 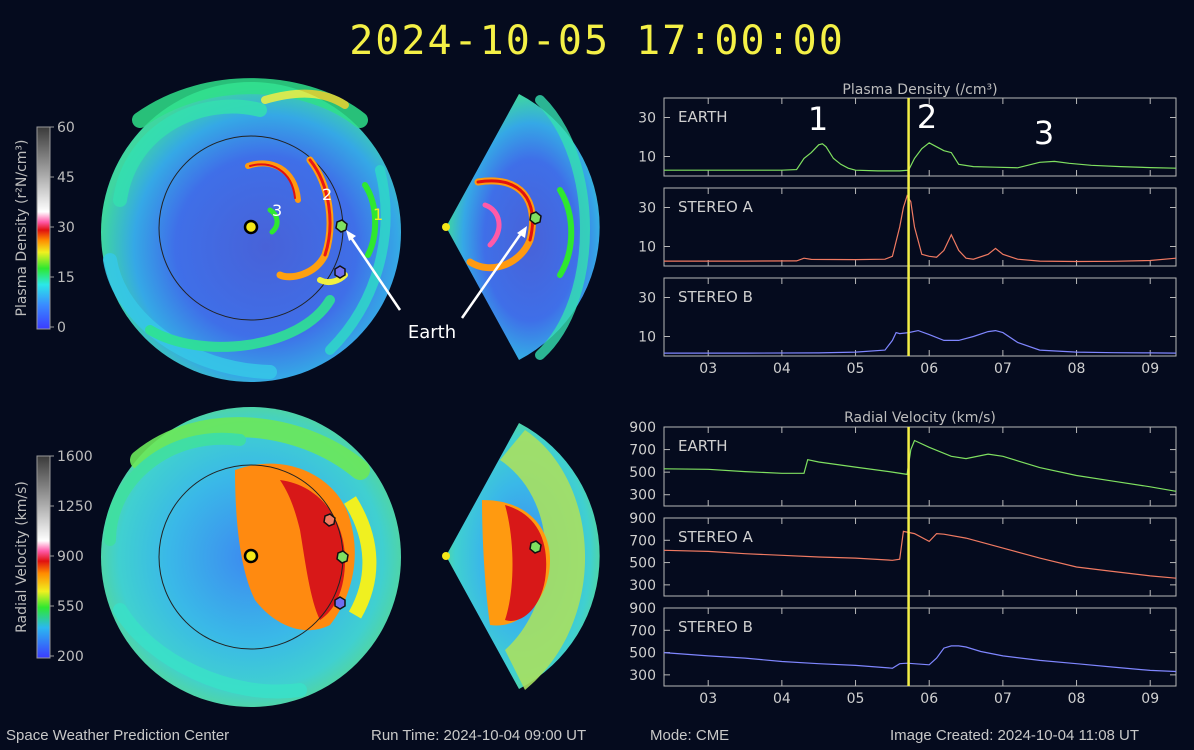 What do you see at coordinates (75, 507) in the screenshot?
I see `velocity-colorbar-tick-label: 1250` at bounding box center [75, 507].